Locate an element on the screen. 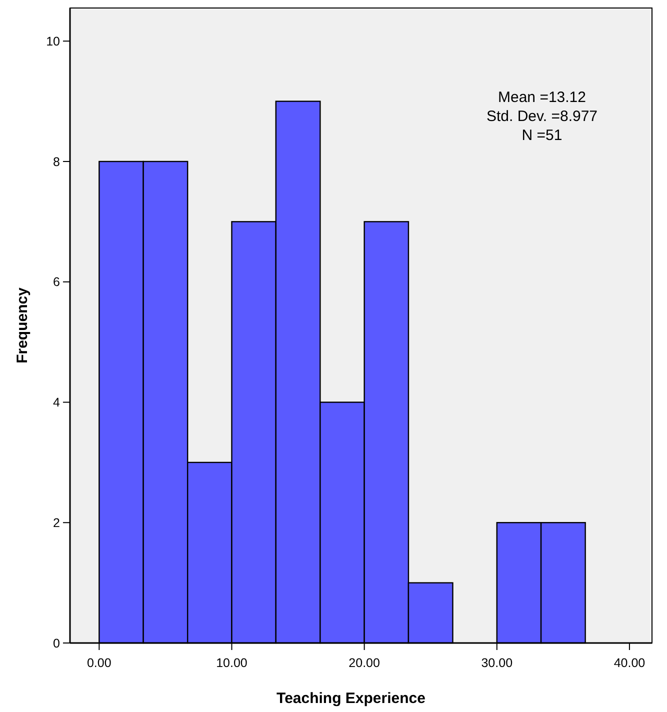 This screenshot has width=667, height=712. x-tick-label: 10.00 is located at coordinates (232, 663).